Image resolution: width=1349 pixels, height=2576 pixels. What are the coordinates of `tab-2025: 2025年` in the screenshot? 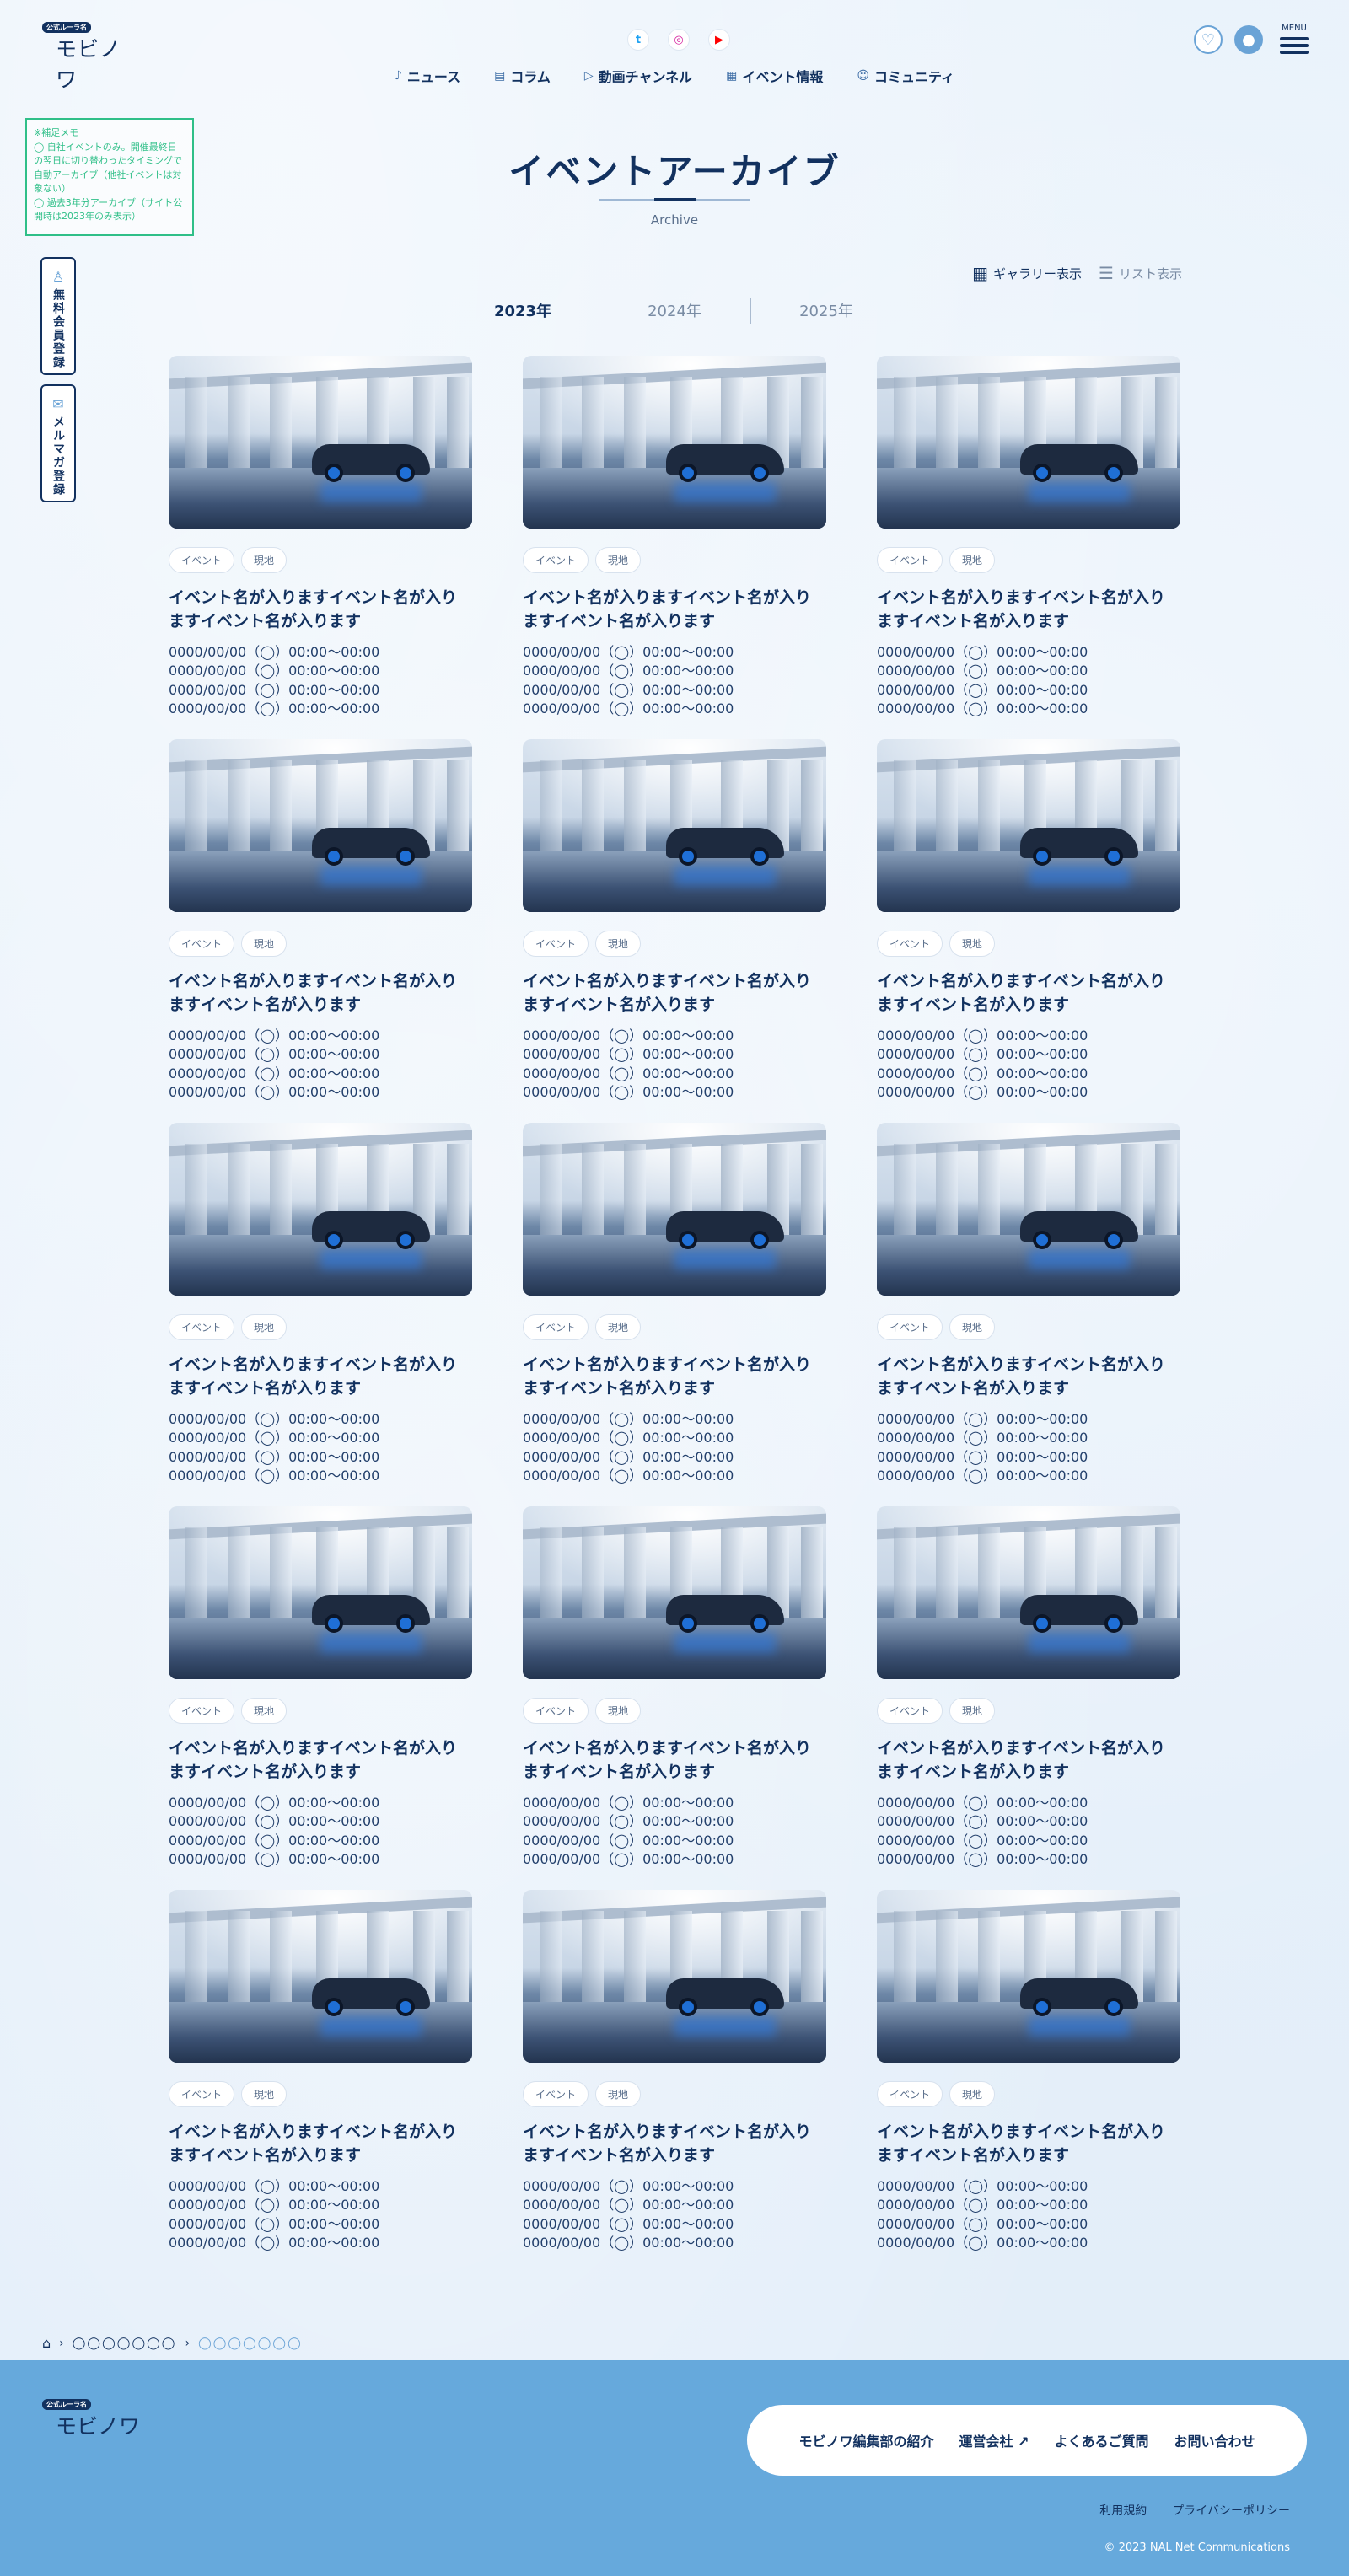 It's located at (826, 312).